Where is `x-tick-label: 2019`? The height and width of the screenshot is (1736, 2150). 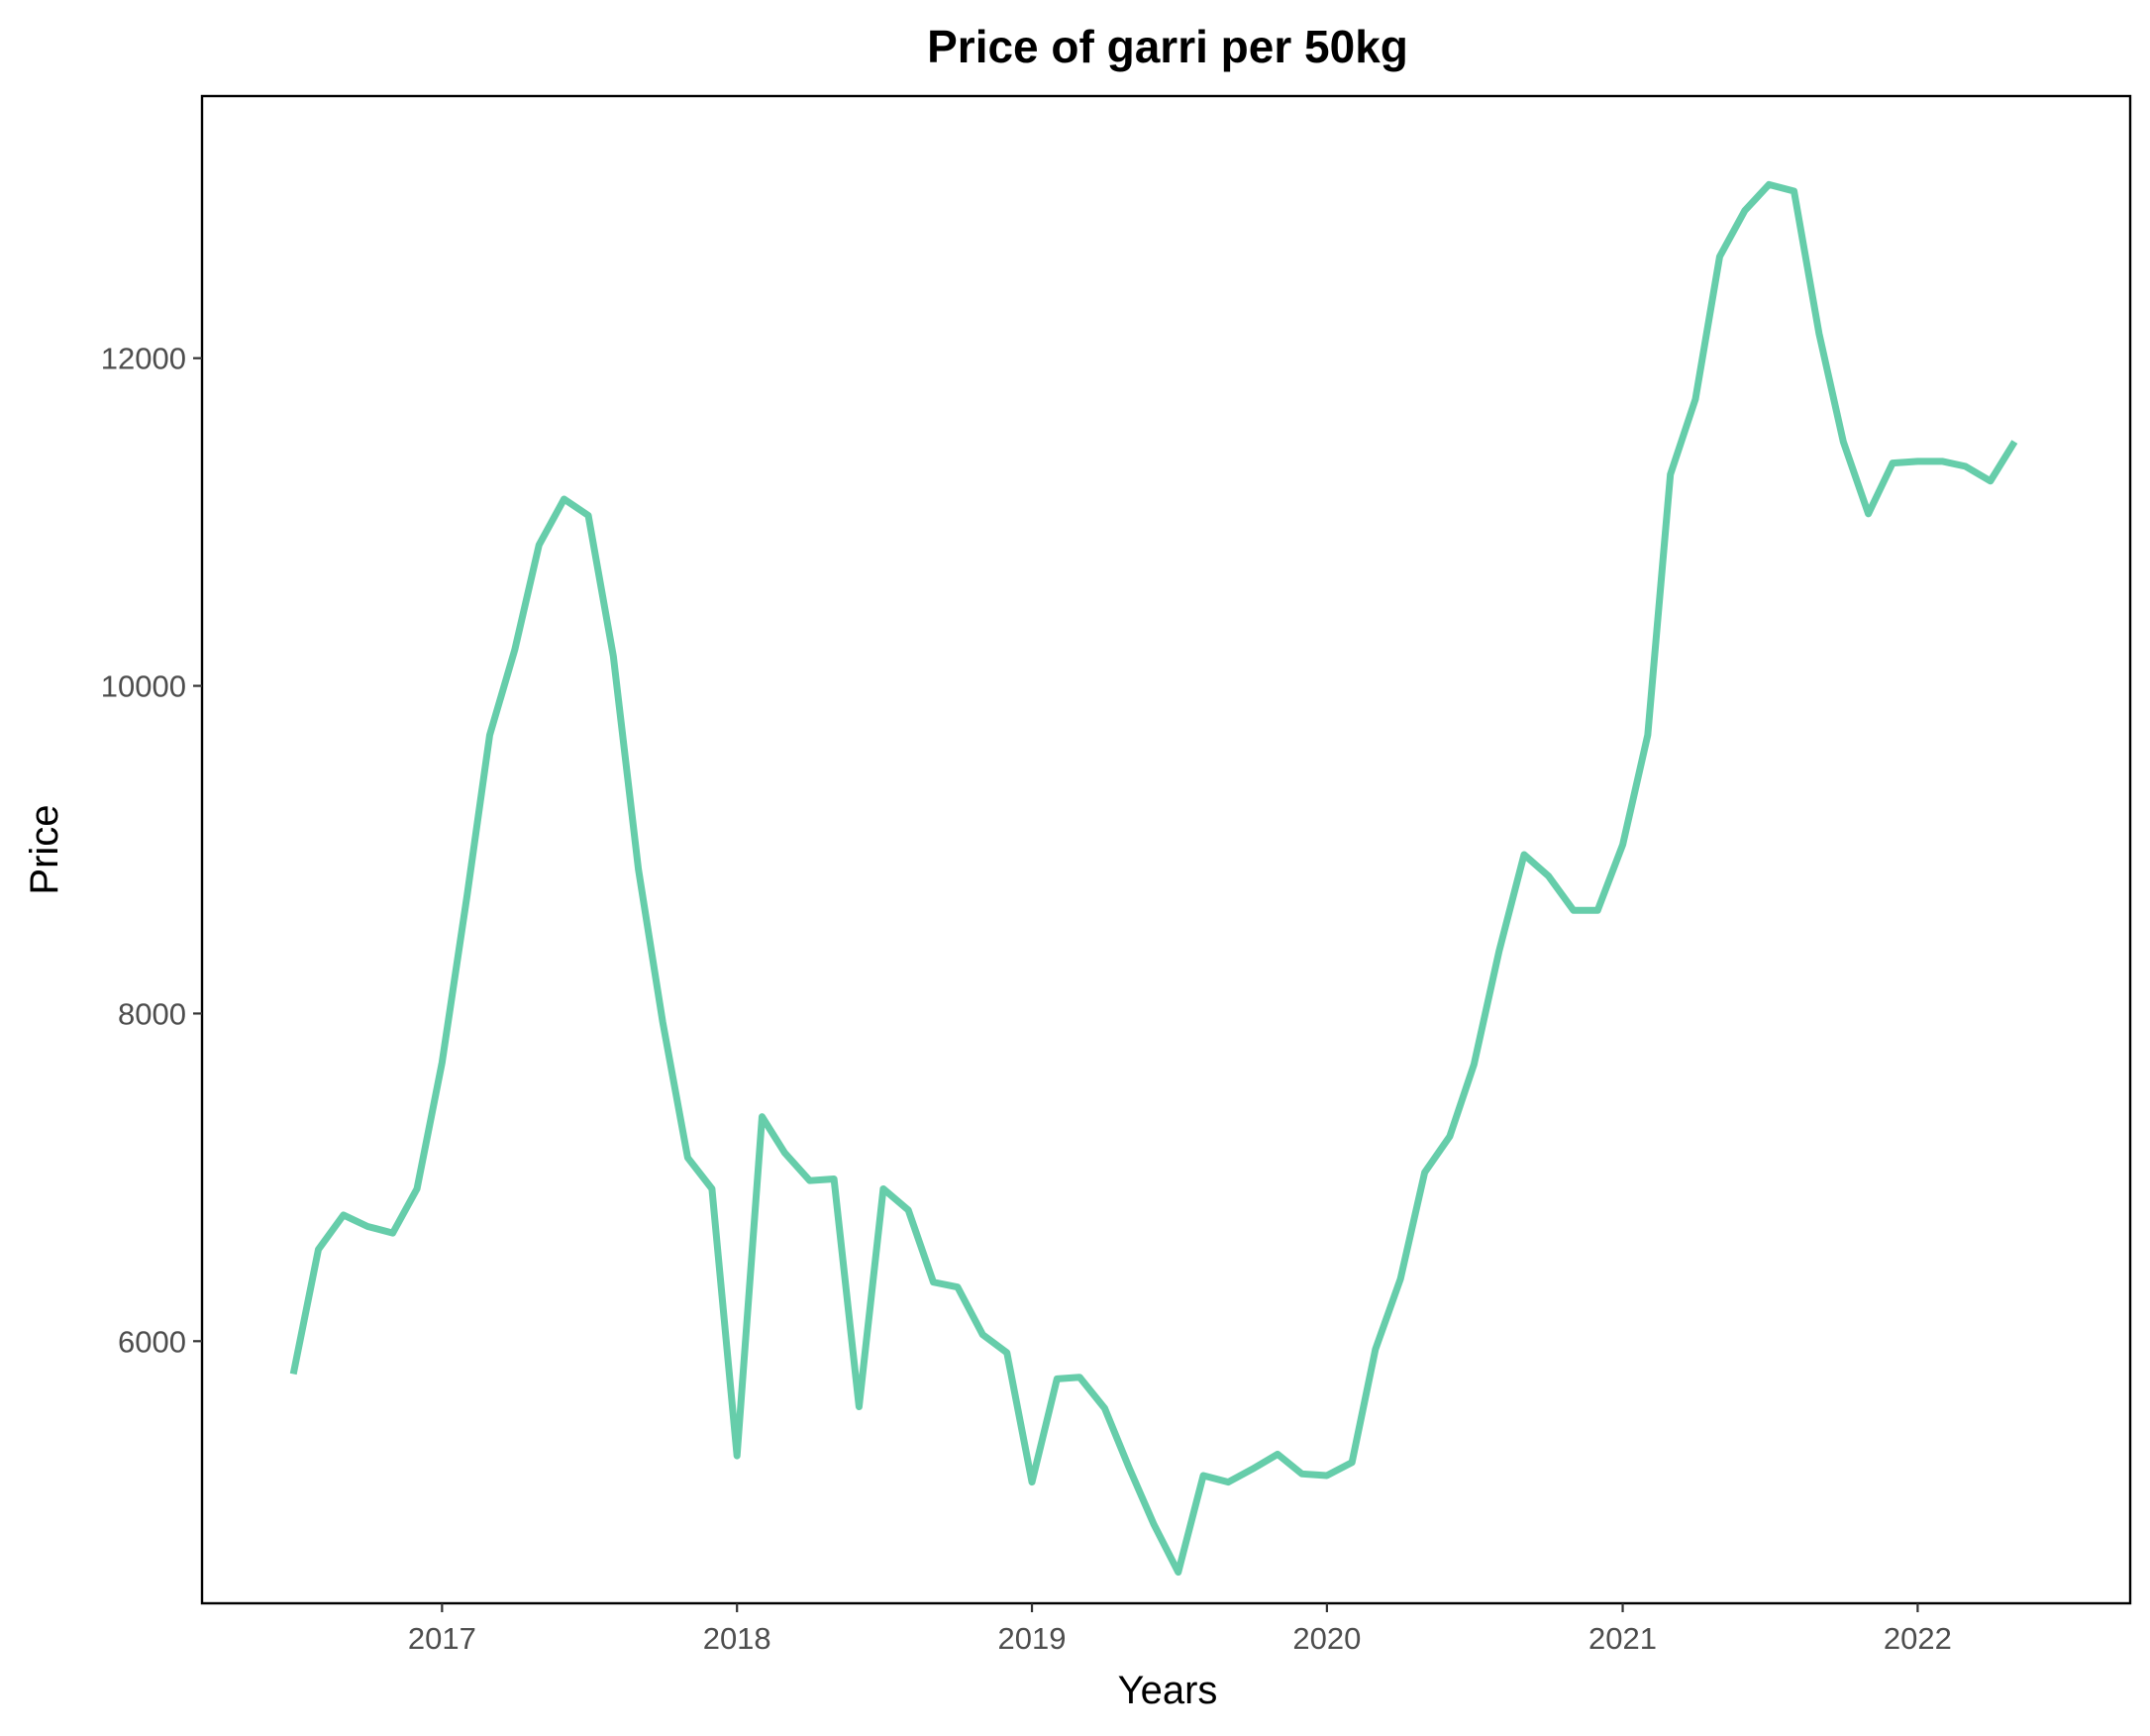
x-tick-label: 2019 is located at coordinates (1032, 1638).